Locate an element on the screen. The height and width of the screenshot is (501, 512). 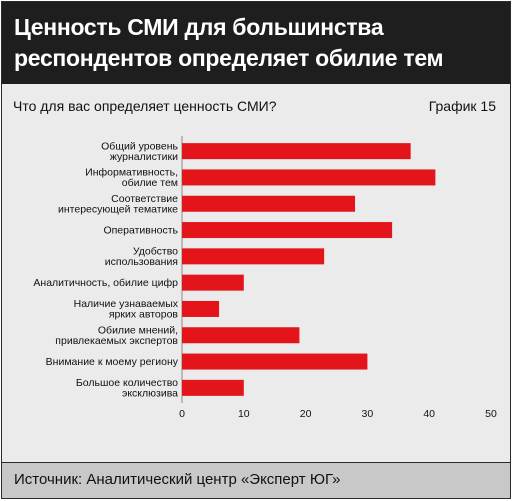
category-label: интересующей тематике is located at coordinates (118, 210).